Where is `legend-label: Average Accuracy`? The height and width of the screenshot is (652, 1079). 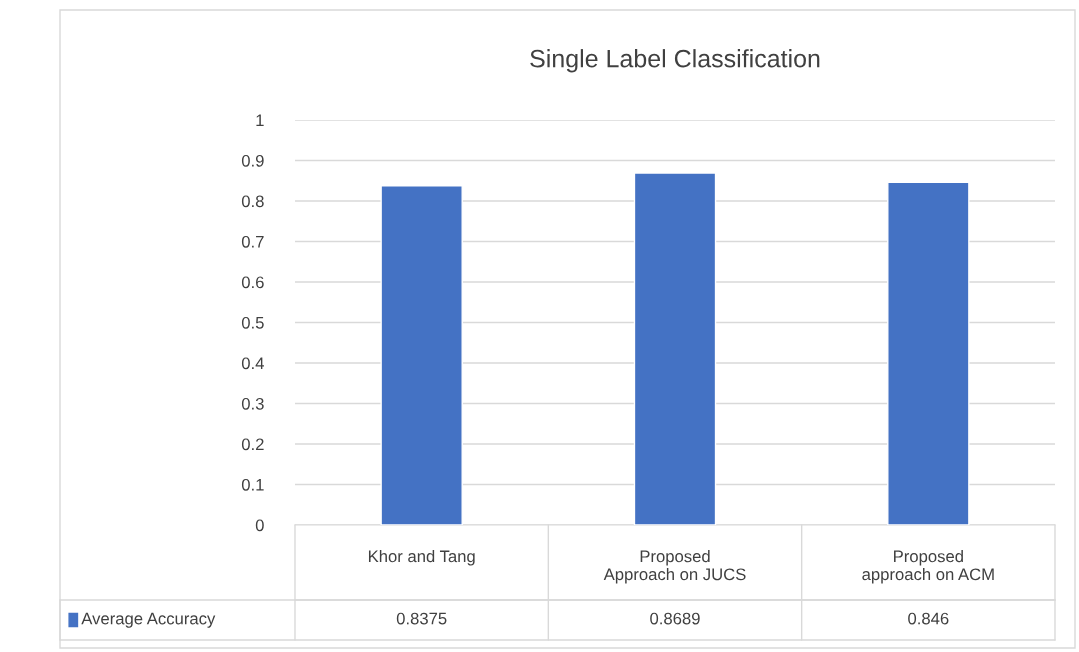
legend-label: Average Accuracy is located at coordinates (148, 620).